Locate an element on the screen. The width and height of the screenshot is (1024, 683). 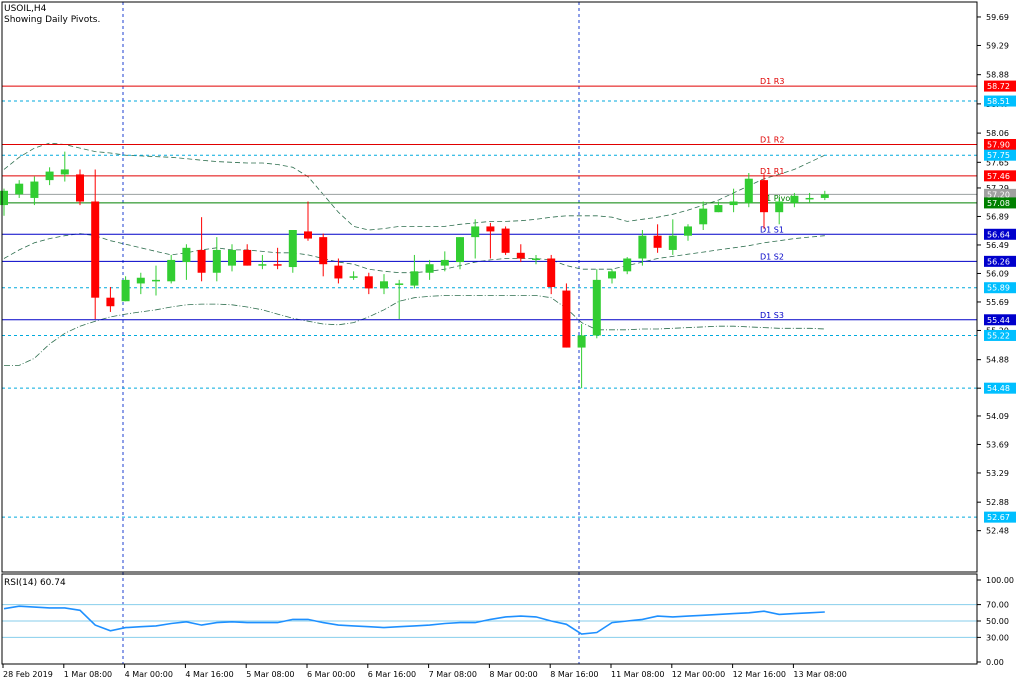
pivot-label-d1-r2: D1 R2 is located at coordinates (772, 140).